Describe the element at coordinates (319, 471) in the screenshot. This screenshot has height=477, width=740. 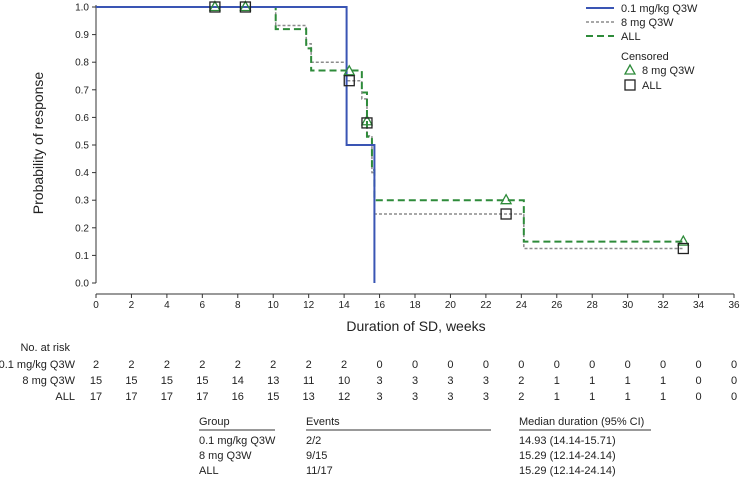
I see `summary-cell: 11/17` at that location.